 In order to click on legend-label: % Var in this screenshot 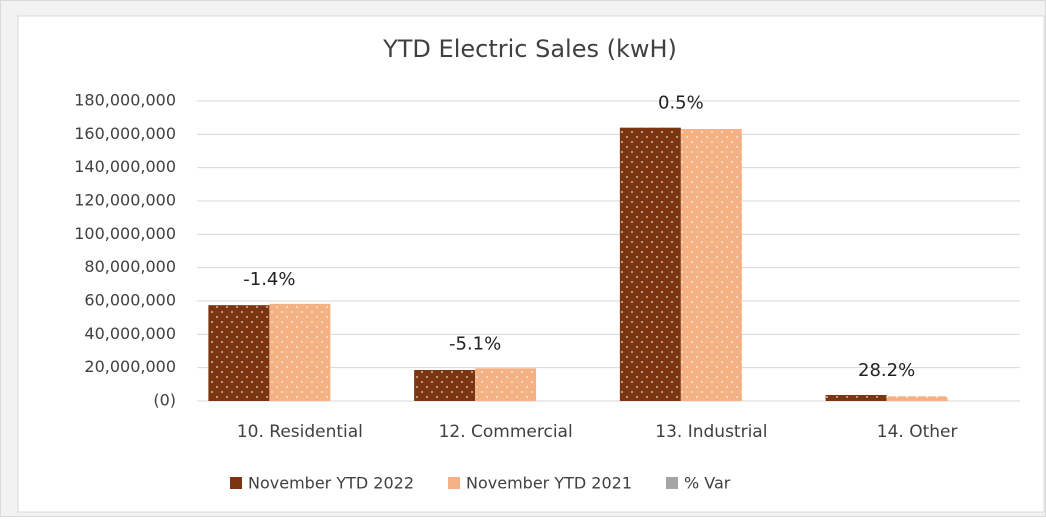, I will do `click(707, 483)`.